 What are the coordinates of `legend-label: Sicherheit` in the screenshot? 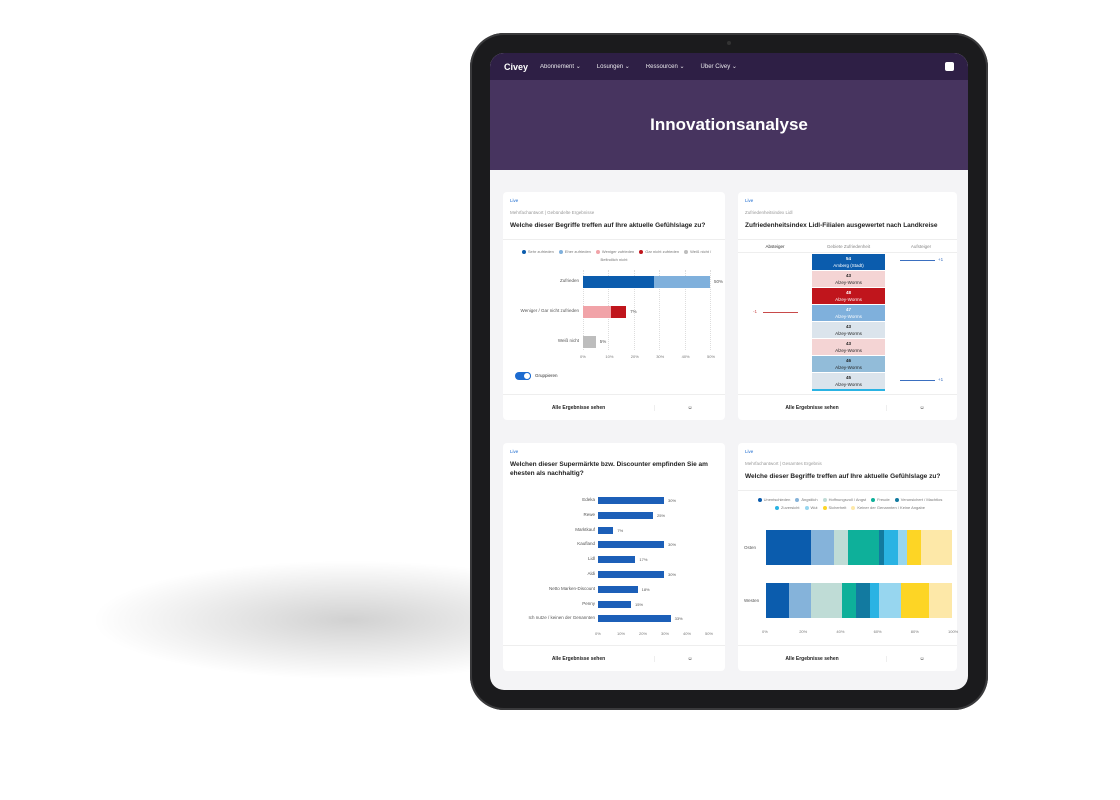 It's located at (837, 507).